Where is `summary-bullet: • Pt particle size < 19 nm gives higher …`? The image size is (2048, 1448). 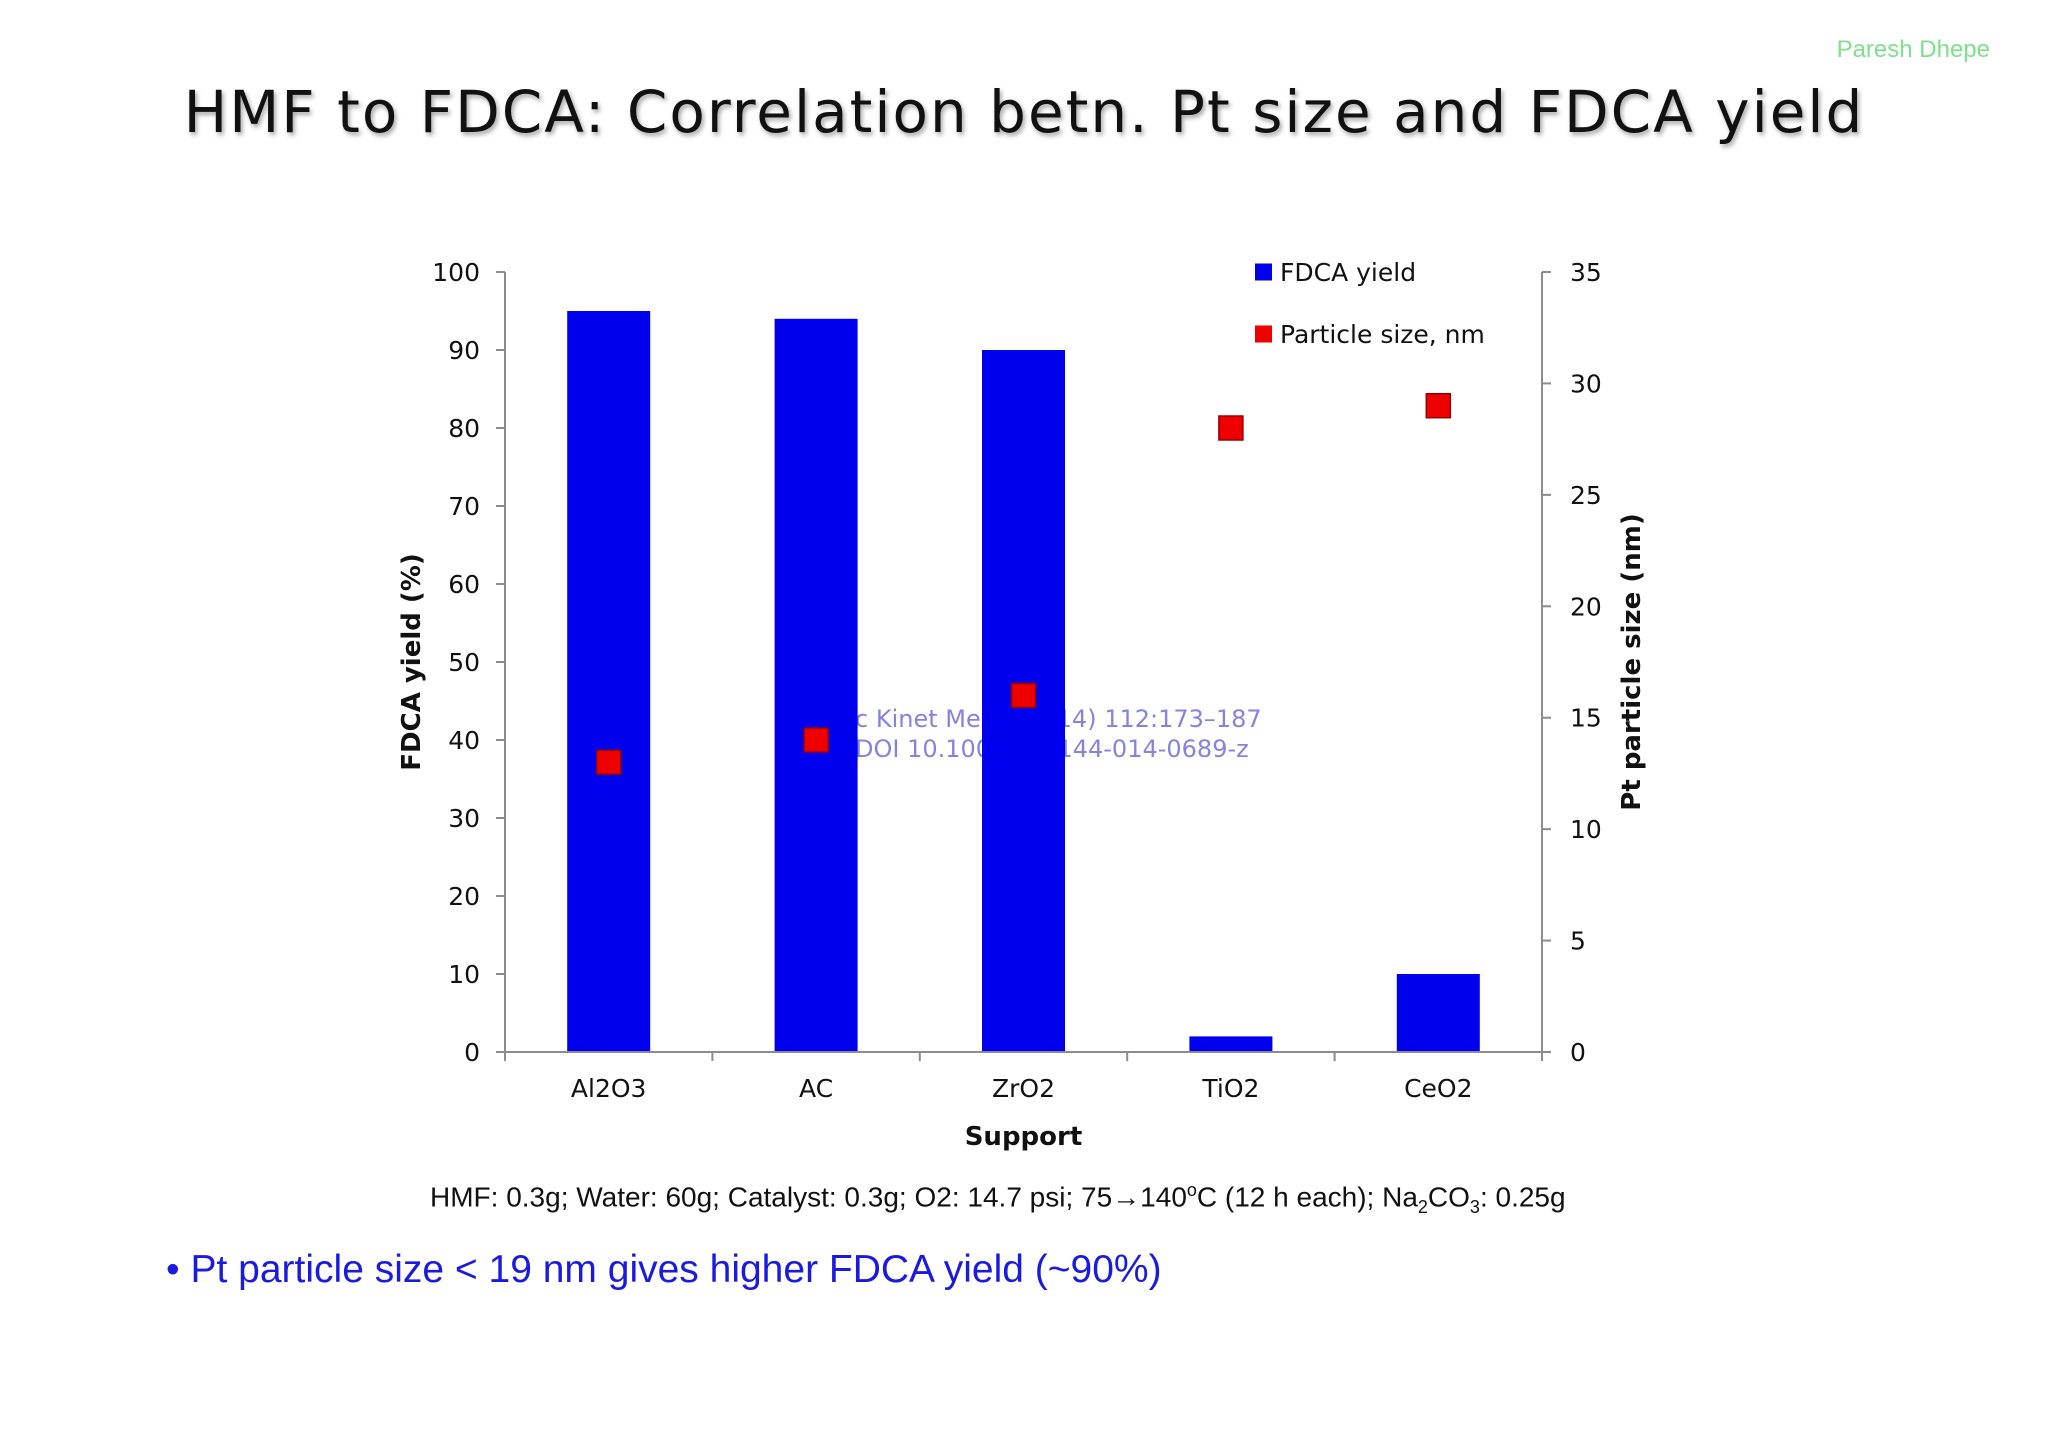 summary-bullet: • Pt particle size < 19 nm gives higher … is located at coordinates (664, 1269).